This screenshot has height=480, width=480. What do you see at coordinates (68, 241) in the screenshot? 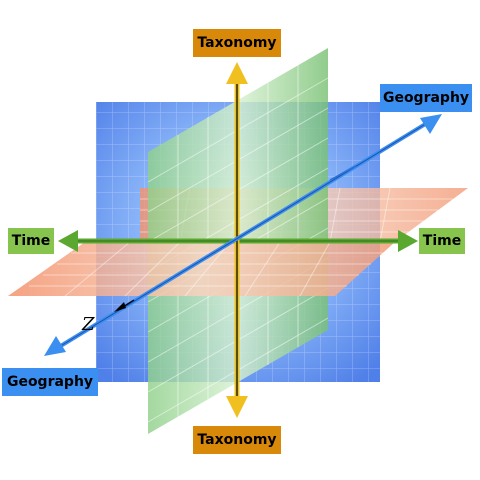
I see `time-left-arrowhead` at bounding box center [68, 241].